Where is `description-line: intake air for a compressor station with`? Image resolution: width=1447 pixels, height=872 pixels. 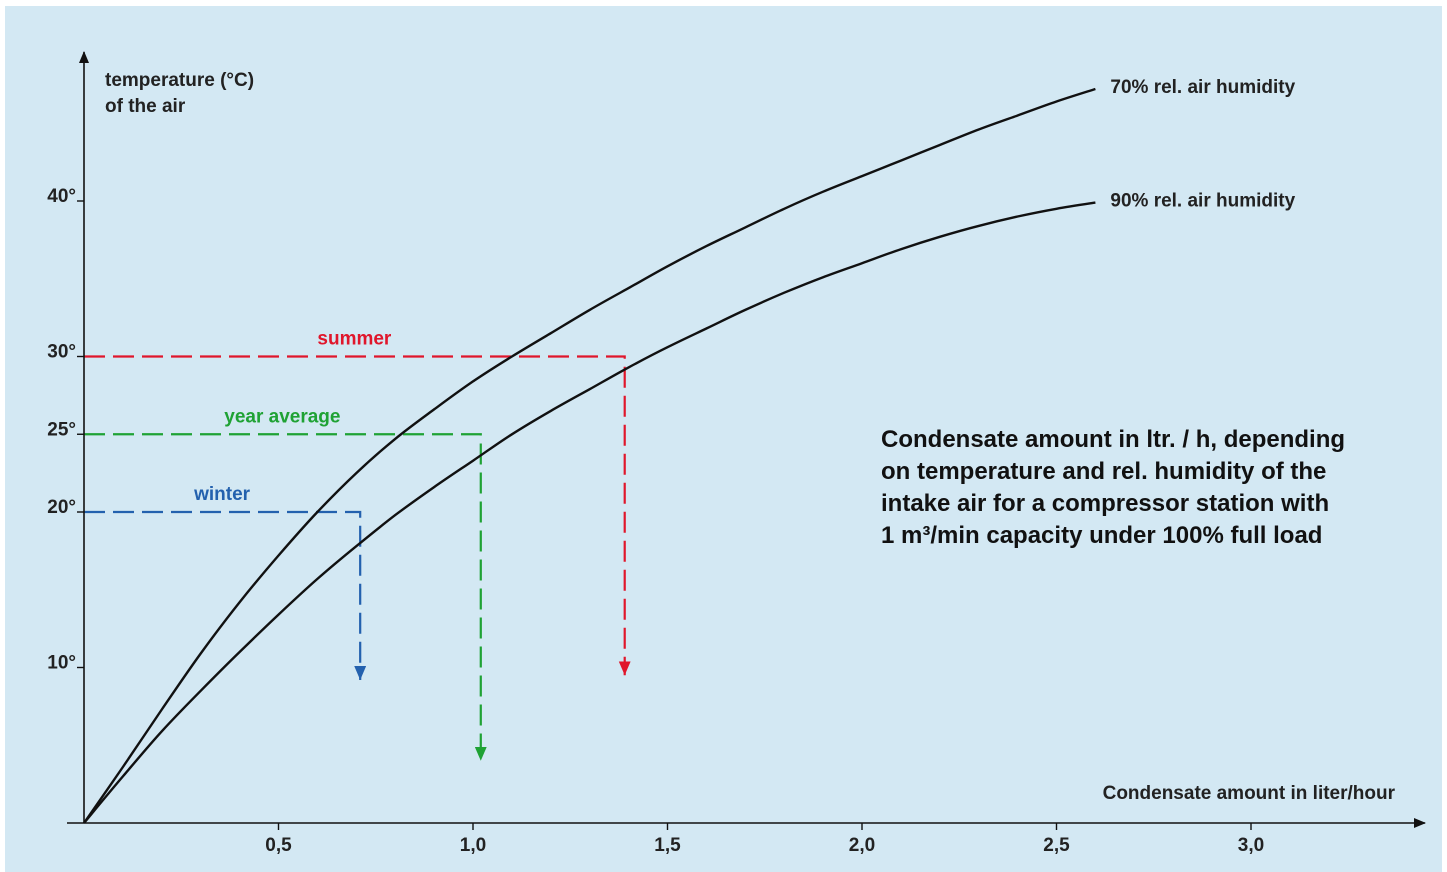 description-line: intake air for a compressor station with is located at coordinates (1105, 503).